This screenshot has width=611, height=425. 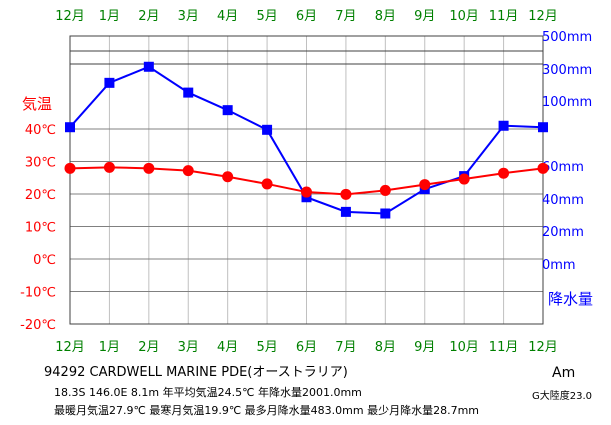 What do you see at coordinates (38, 214) in the screenshot?
I see `temperature-axis: 気温 40℃ 30℃ 20℃ 10℃ 0℃ -10℃ -20℃` at bounding box center [38, 214].